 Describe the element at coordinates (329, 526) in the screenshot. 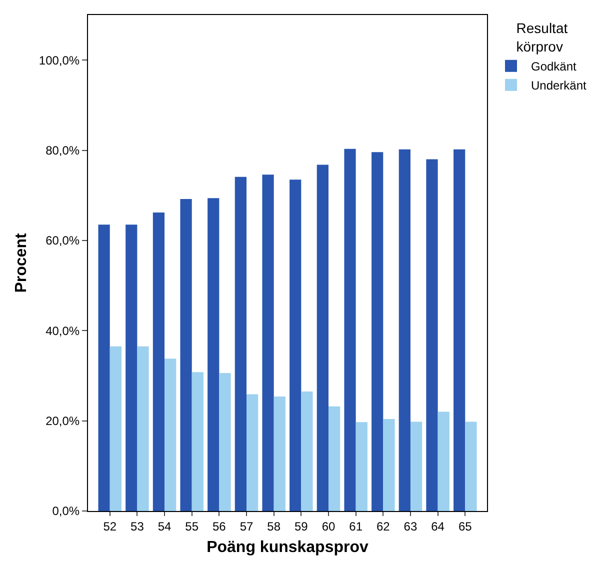

I see `x-tick-label: 60` at that location.